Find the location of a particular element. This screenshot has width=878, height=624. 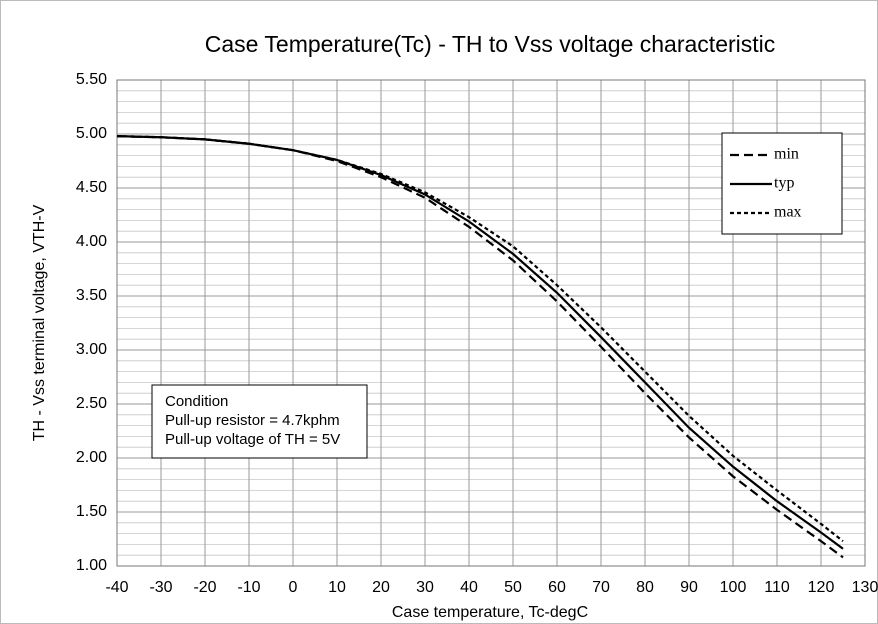

y-tick-label: 1.00 is located at coordinates (91, 565).